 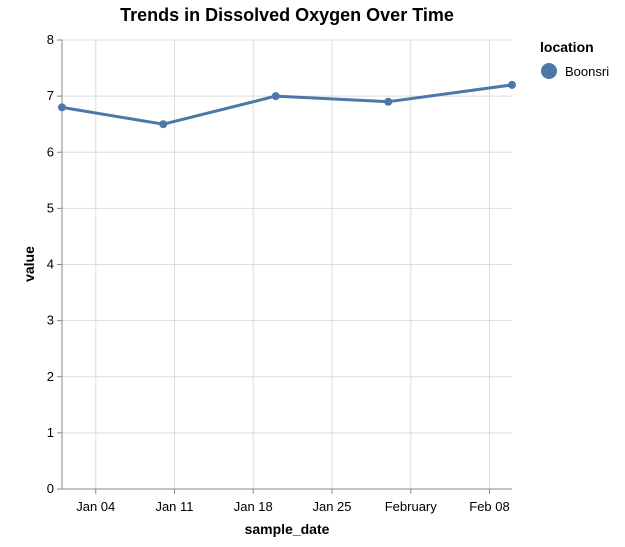 What do you see at coordinates (50, 207) in the screenshot?
I see `y-tick-label: 5` at bounding box center [50, 207].